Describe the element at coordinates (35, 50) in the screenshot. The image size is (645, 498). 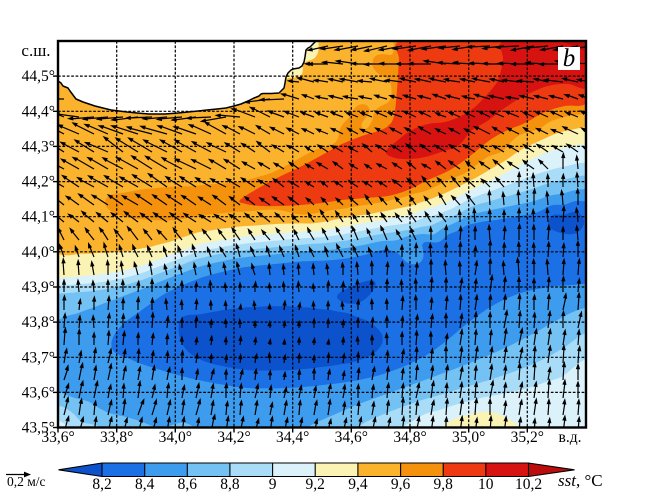
I see `svg-text: с.ш.` at that location.